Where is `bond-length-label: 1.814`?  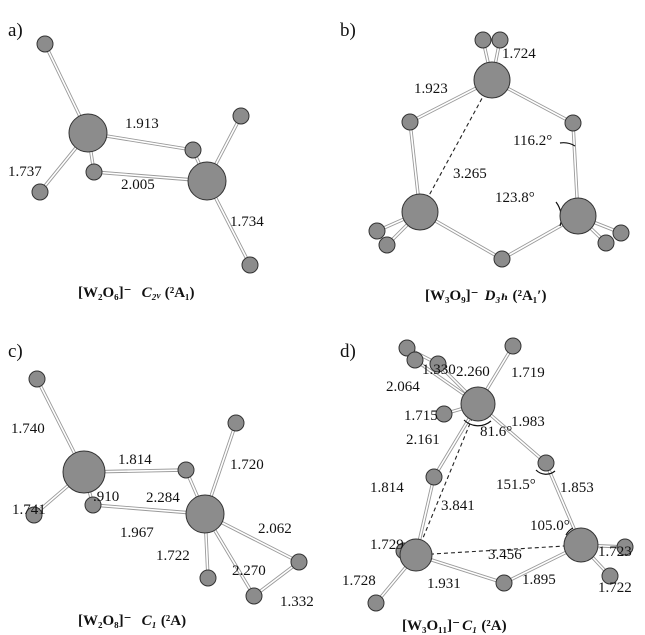 bond-length-label: 1.814 is located at coordinates (387, 488).